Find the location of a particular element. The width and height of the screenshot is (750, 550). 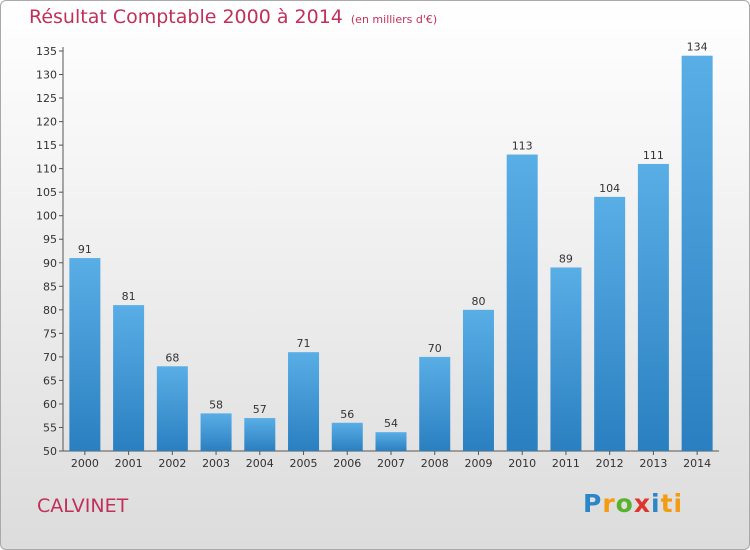

value-label-2006: 56 is located at coordinates (347, 414).